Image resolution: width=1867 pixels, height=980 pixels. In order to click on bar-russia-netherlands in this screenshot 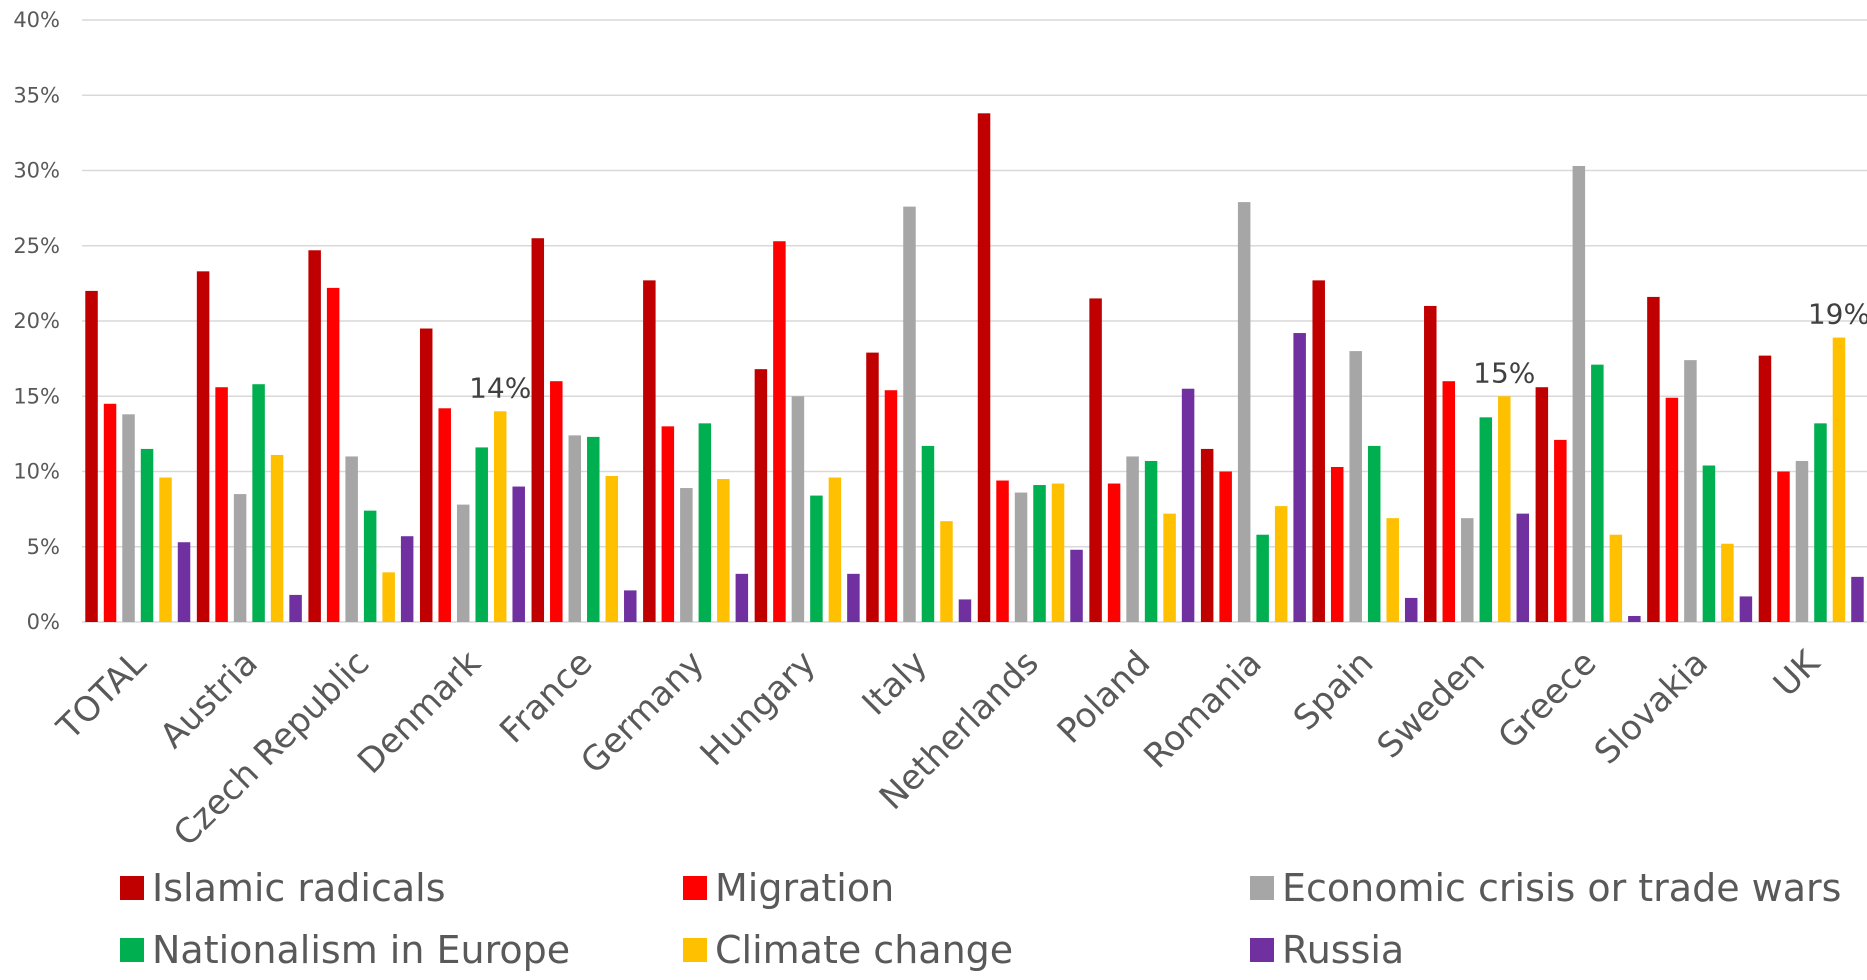, I will do `click(1076, 585)`.